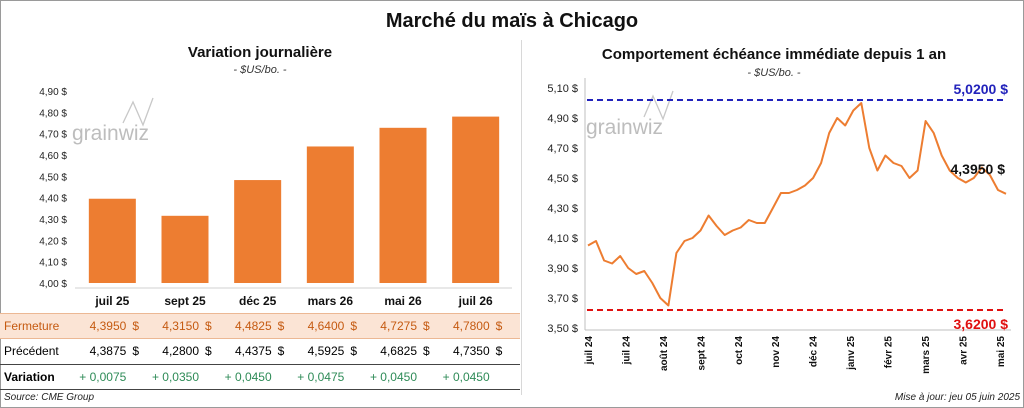  What do you see at coordinates (32, 326) in the screenshot?
I see `row-label-close: Fermeture` at bounding box center [32, 326].